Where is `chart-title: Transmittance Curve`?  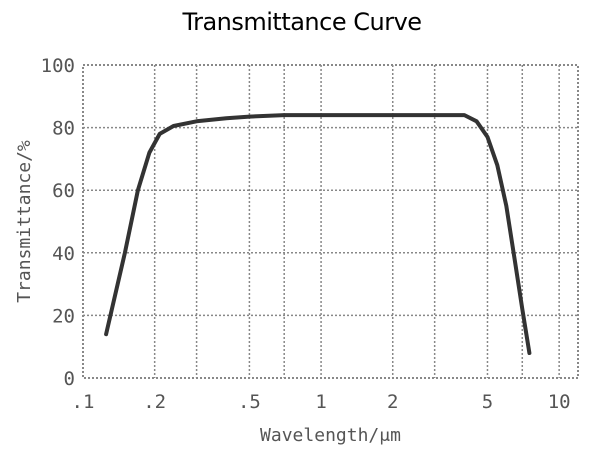 chart-title: Transmittance Curve is located at coordinates (302, 22).